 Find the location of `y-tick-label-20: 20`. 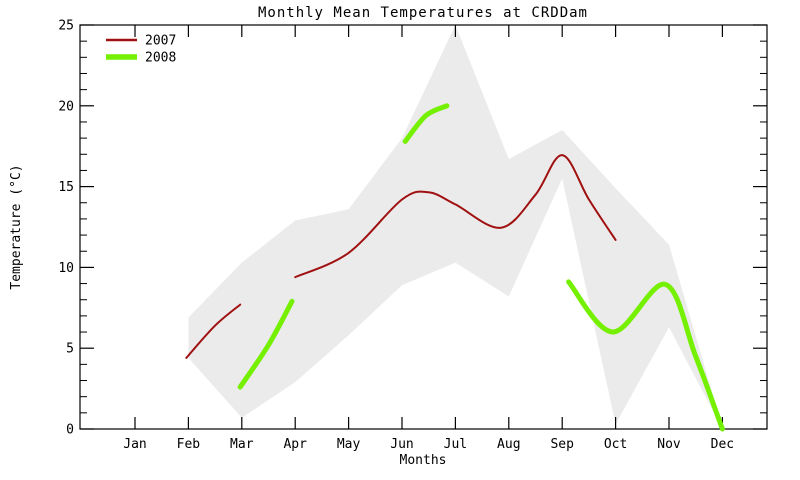

y-tick-label-20: 20 is located at coordinates (66, 106).